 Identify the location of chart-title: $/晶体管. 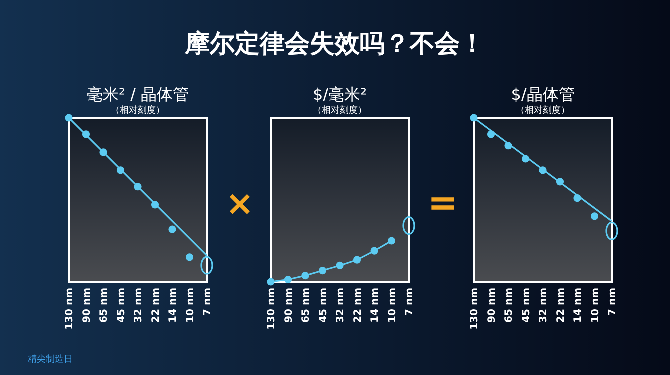
(543, 94).